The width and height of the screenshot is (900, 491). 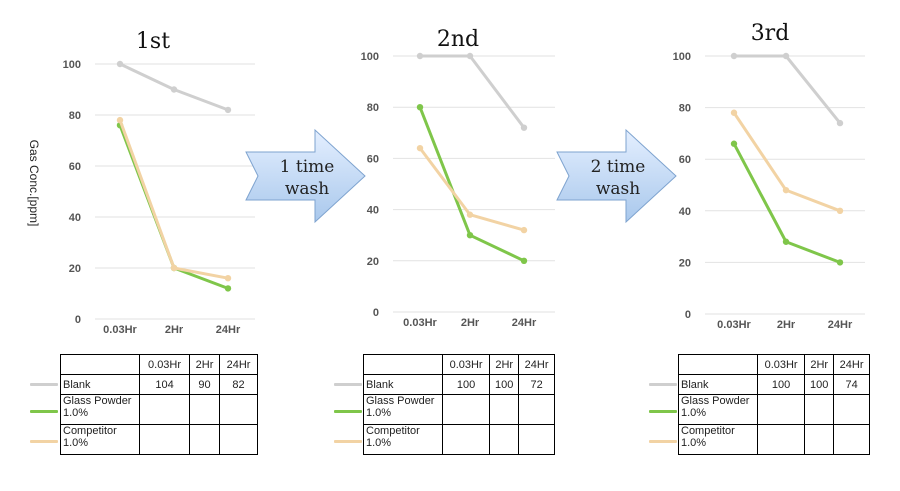 What do you see at coordinates (851, 384) in the screenshot?
I see `table-cell: 74` at bounding box center [851, 384].